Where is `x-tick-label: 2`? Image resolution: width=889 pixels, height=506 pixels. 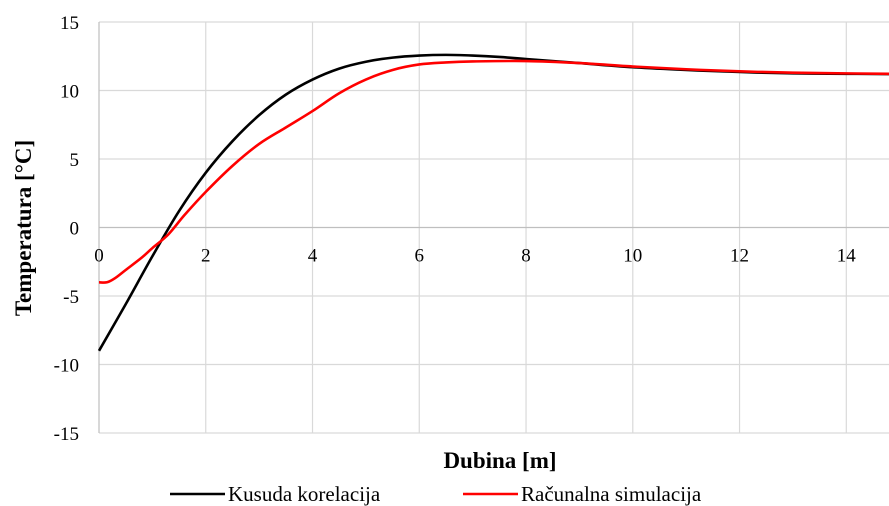
x-tick-label: 2 is located at coordinates (206, 256).